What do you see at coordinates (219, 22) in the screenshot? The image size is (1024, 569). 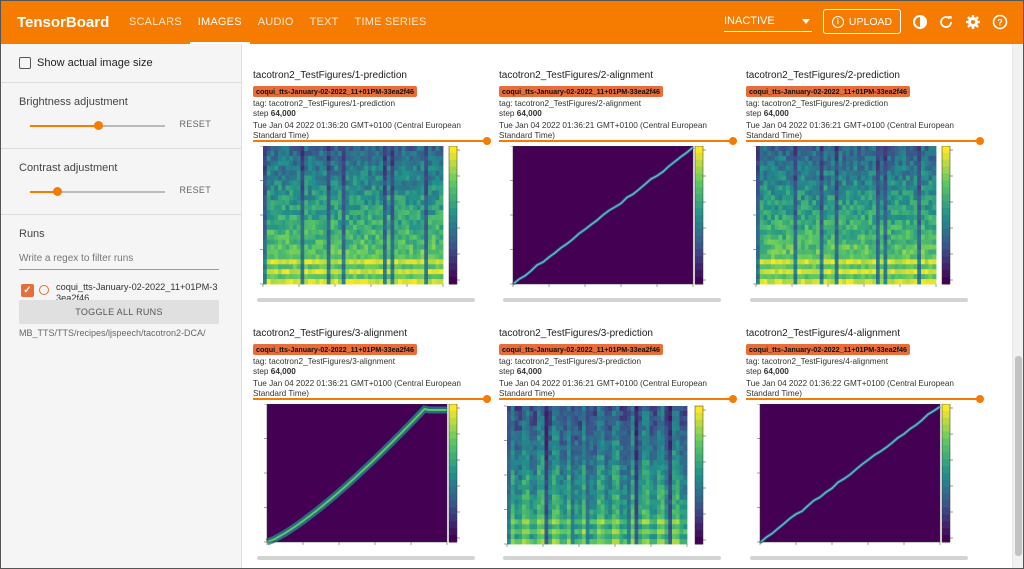 I see `tab-images: IMAGES` at bounding box center [219, 22].